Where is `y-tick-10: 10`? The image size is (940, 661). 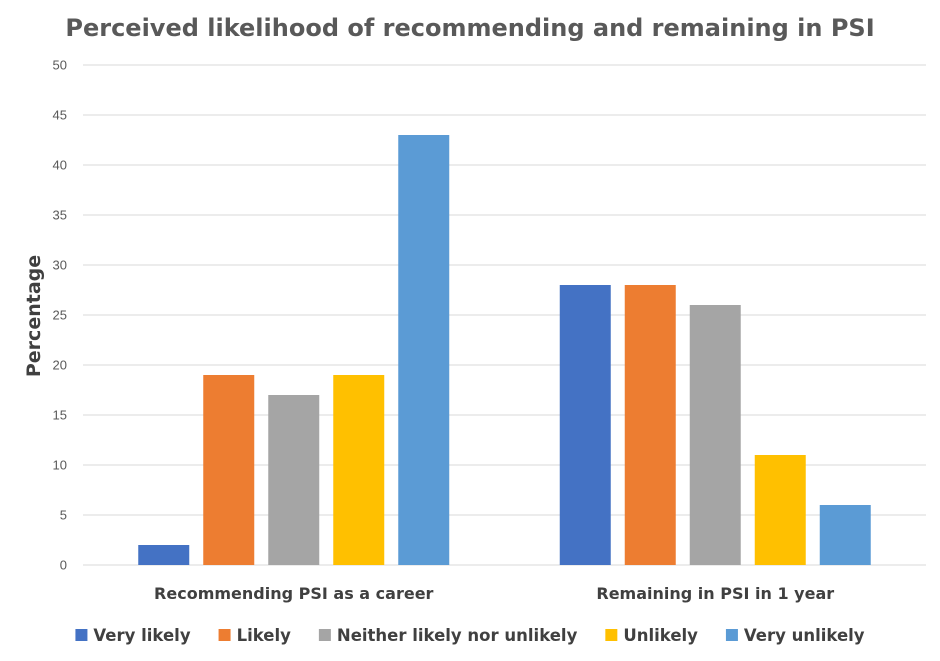 y-tick-10: 10 is located at coordinates (60, 465).